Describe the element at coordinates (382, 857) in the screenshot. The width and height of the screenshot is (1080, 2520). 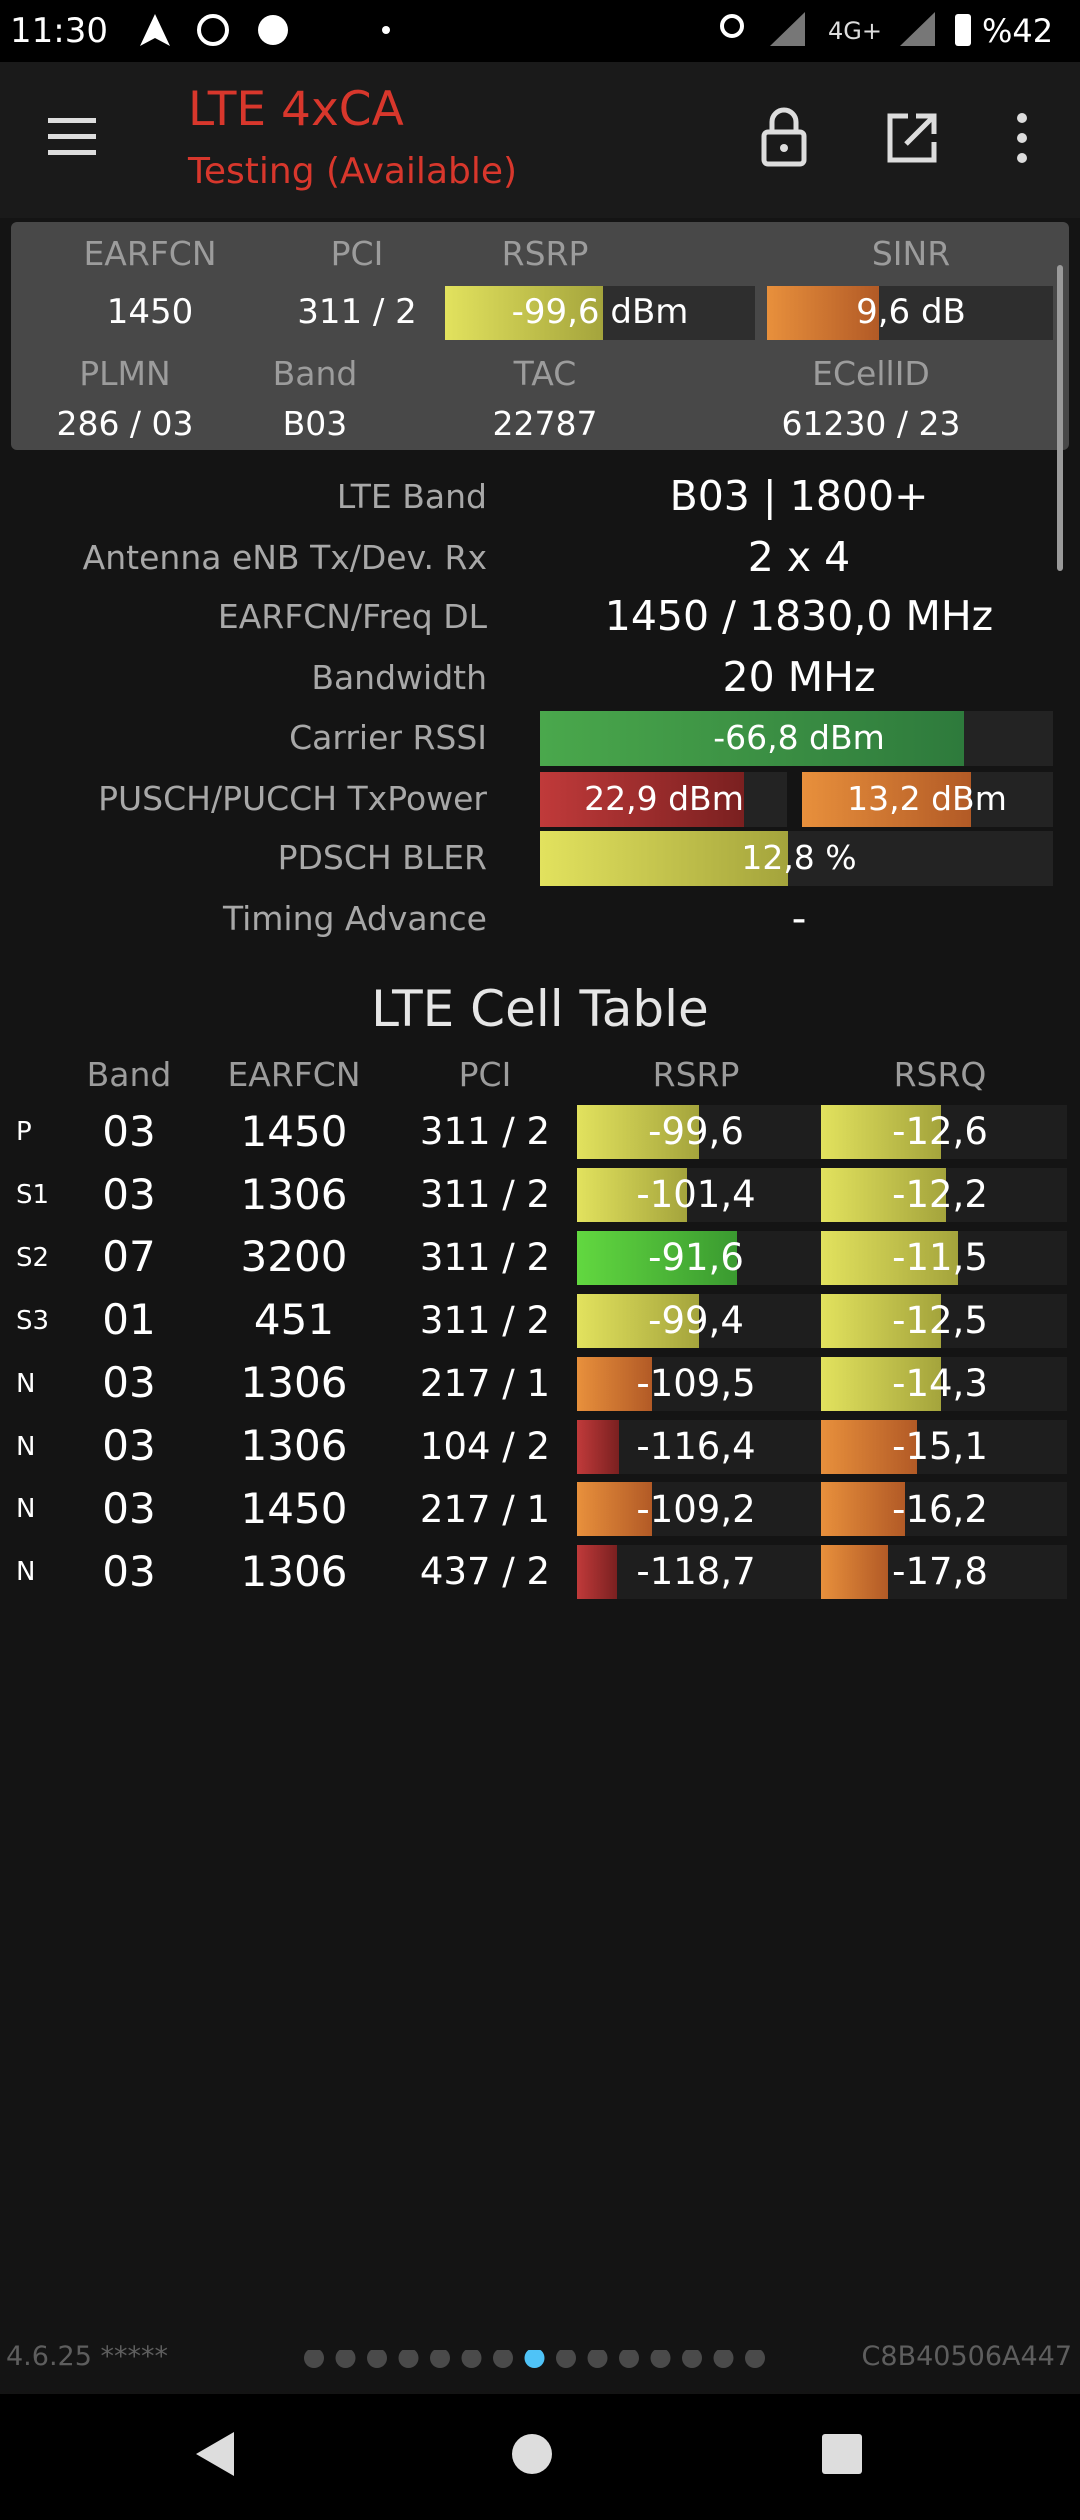
I see `detail-label: PDSCH BLER` at that location.